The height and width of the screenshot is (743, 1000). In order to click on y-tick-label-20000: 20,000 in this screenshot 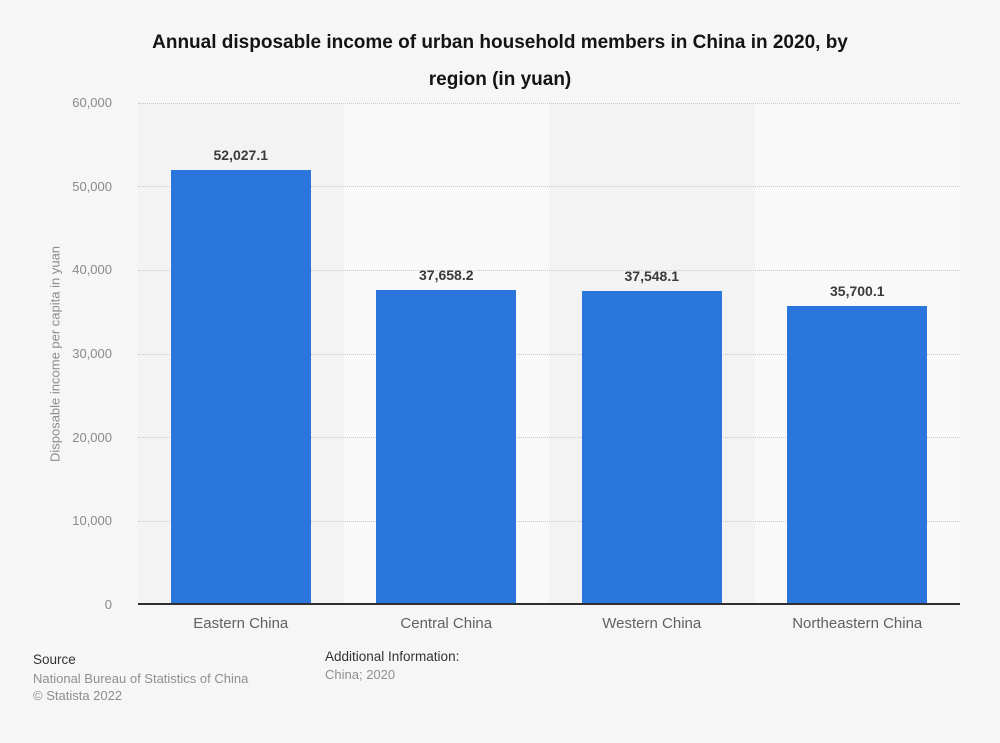, I will do `click(92, 437)`.